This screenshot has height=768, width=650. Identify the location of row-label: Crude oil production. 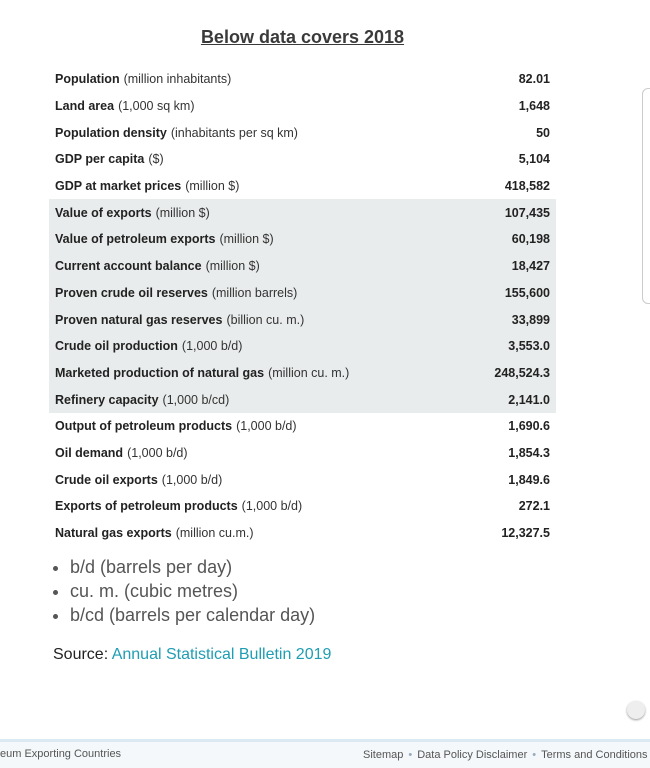
(116, 346).